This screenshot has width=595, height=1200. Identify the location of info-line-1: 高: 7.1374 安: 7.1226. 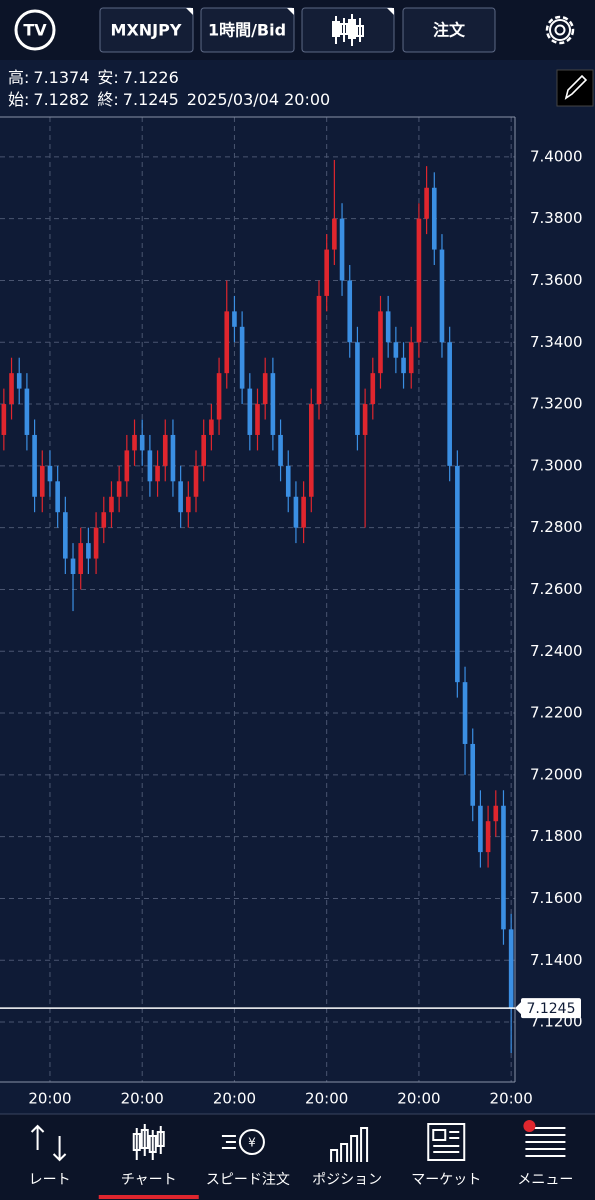
(93, 77).